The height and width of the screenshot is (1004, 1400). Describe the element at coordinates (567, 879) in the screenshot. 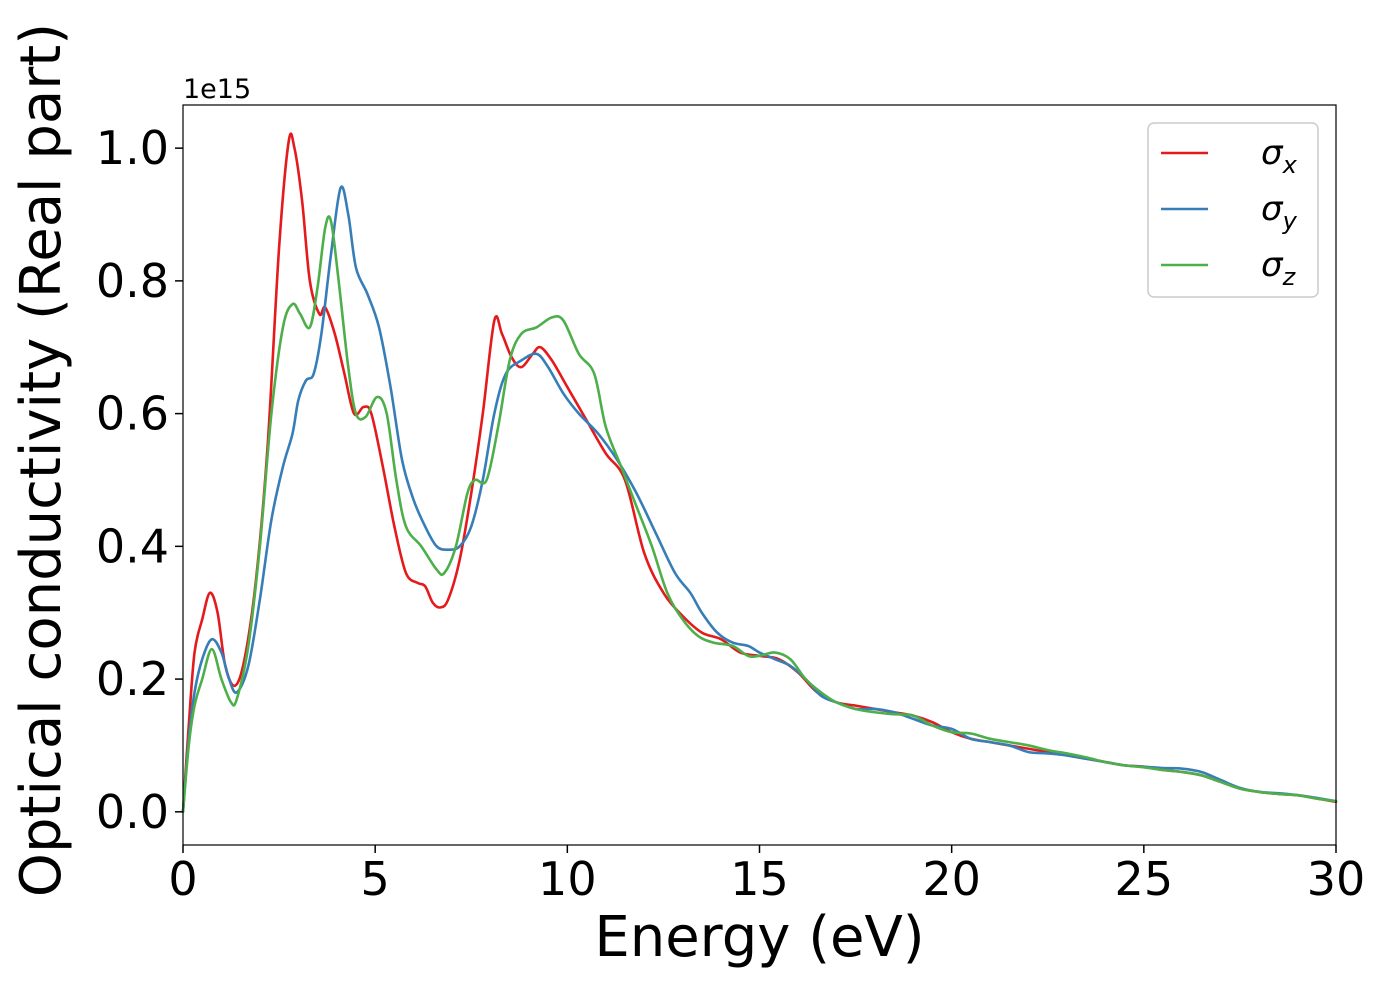

I see `x-tick-label: 10` at that location.